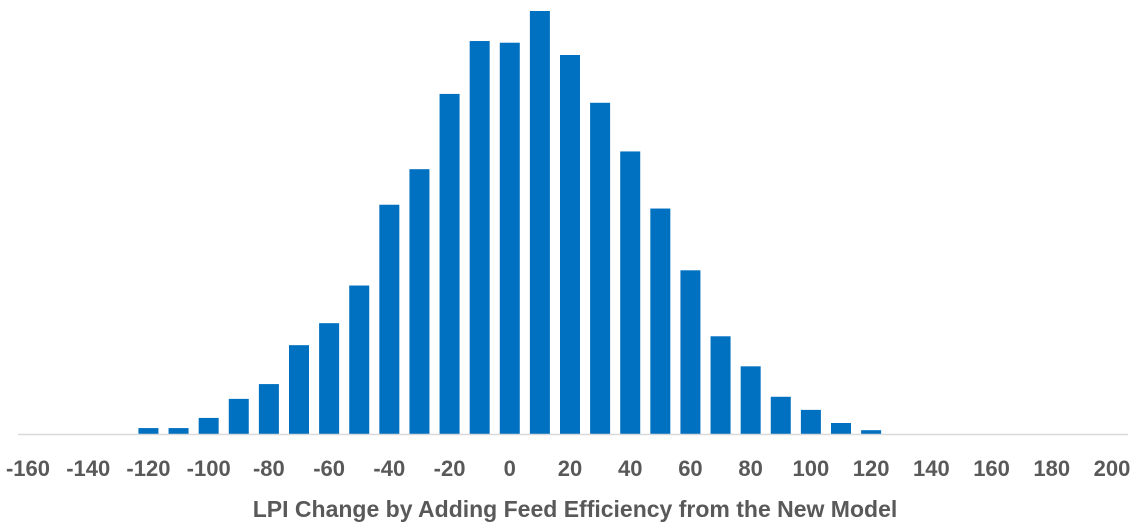  What do you see at coordinates (510, 468) in the screenshot?
I see `x-tick-label: 0` at bounding box center [510, 468].